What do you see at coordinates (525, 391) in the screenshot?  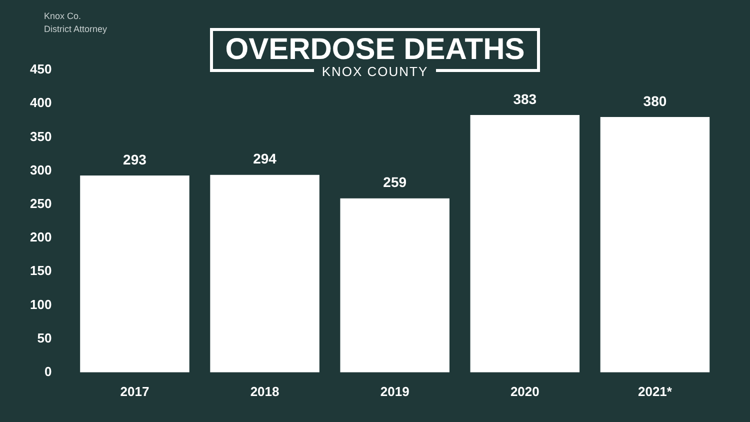 I see `x-tick-label: 2020` at bounding box center [525, 391].